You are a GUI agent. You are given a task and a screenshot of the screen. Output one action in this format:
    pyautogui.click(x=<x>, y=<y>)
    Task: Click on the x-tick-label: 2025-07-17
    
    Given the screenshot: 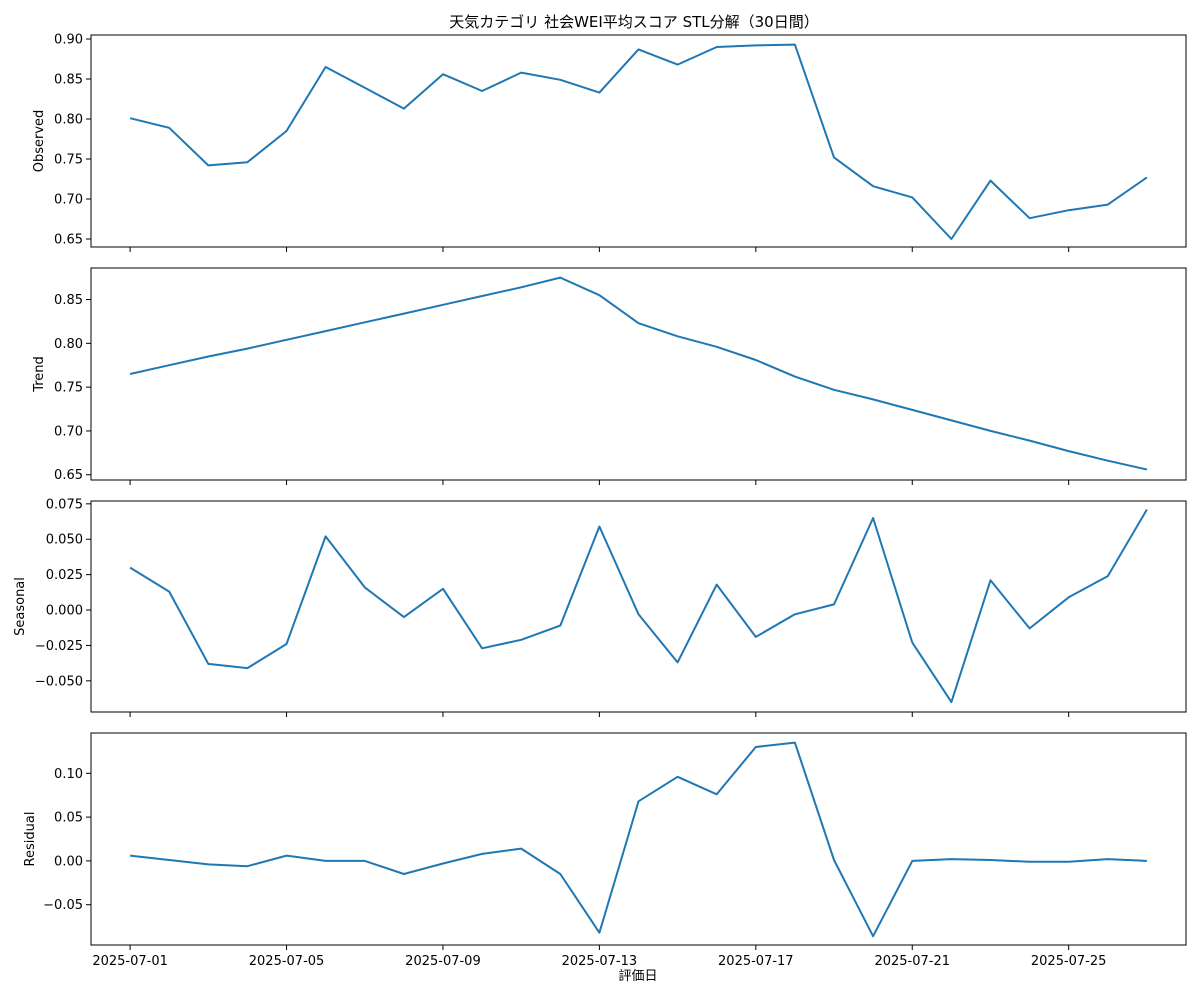 What is the action you would take?
    pyautogui.click(x=756, y=961)
    